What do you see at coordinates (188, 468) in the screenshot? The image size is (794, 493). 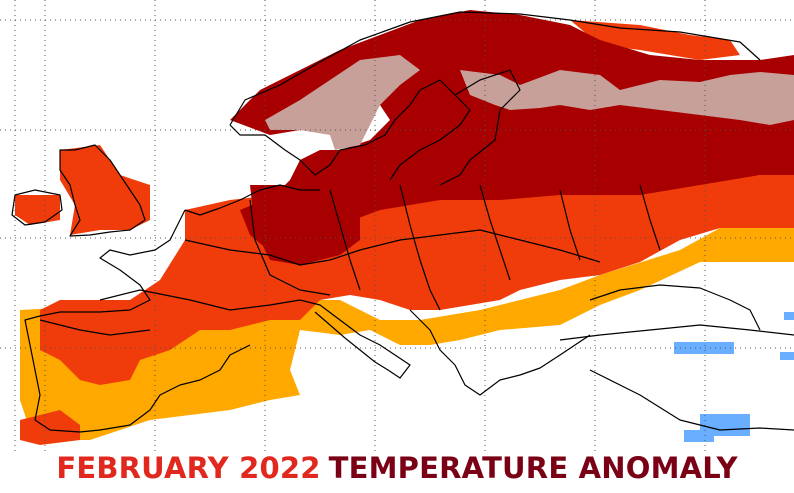 I see `title-month-year: FEBRUARY 2022` at bounding box center [188, 468].